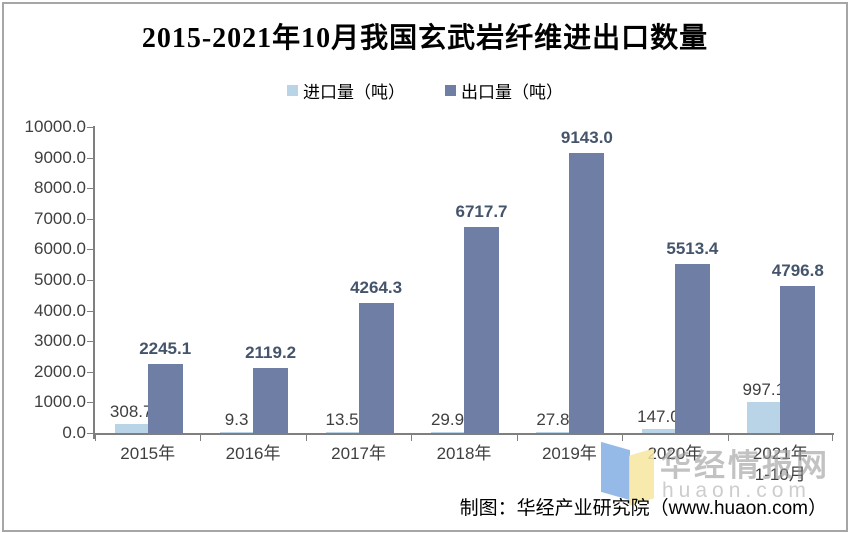 Image resolution: width=850 pixels, height=533 pixels. I want to click on y-axis-tick-label: 9000.0, so click(60, 157).